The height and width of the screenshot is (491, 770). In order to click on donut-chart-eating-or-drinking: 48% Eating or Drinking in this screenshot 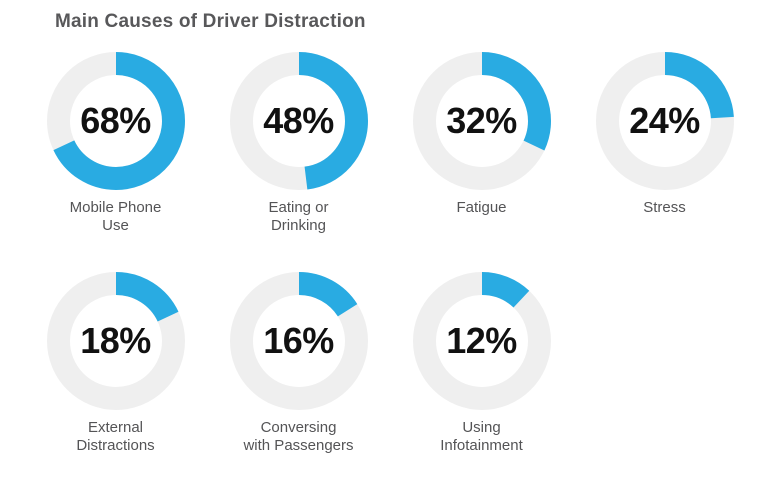, I will do `click(298, 143)`.